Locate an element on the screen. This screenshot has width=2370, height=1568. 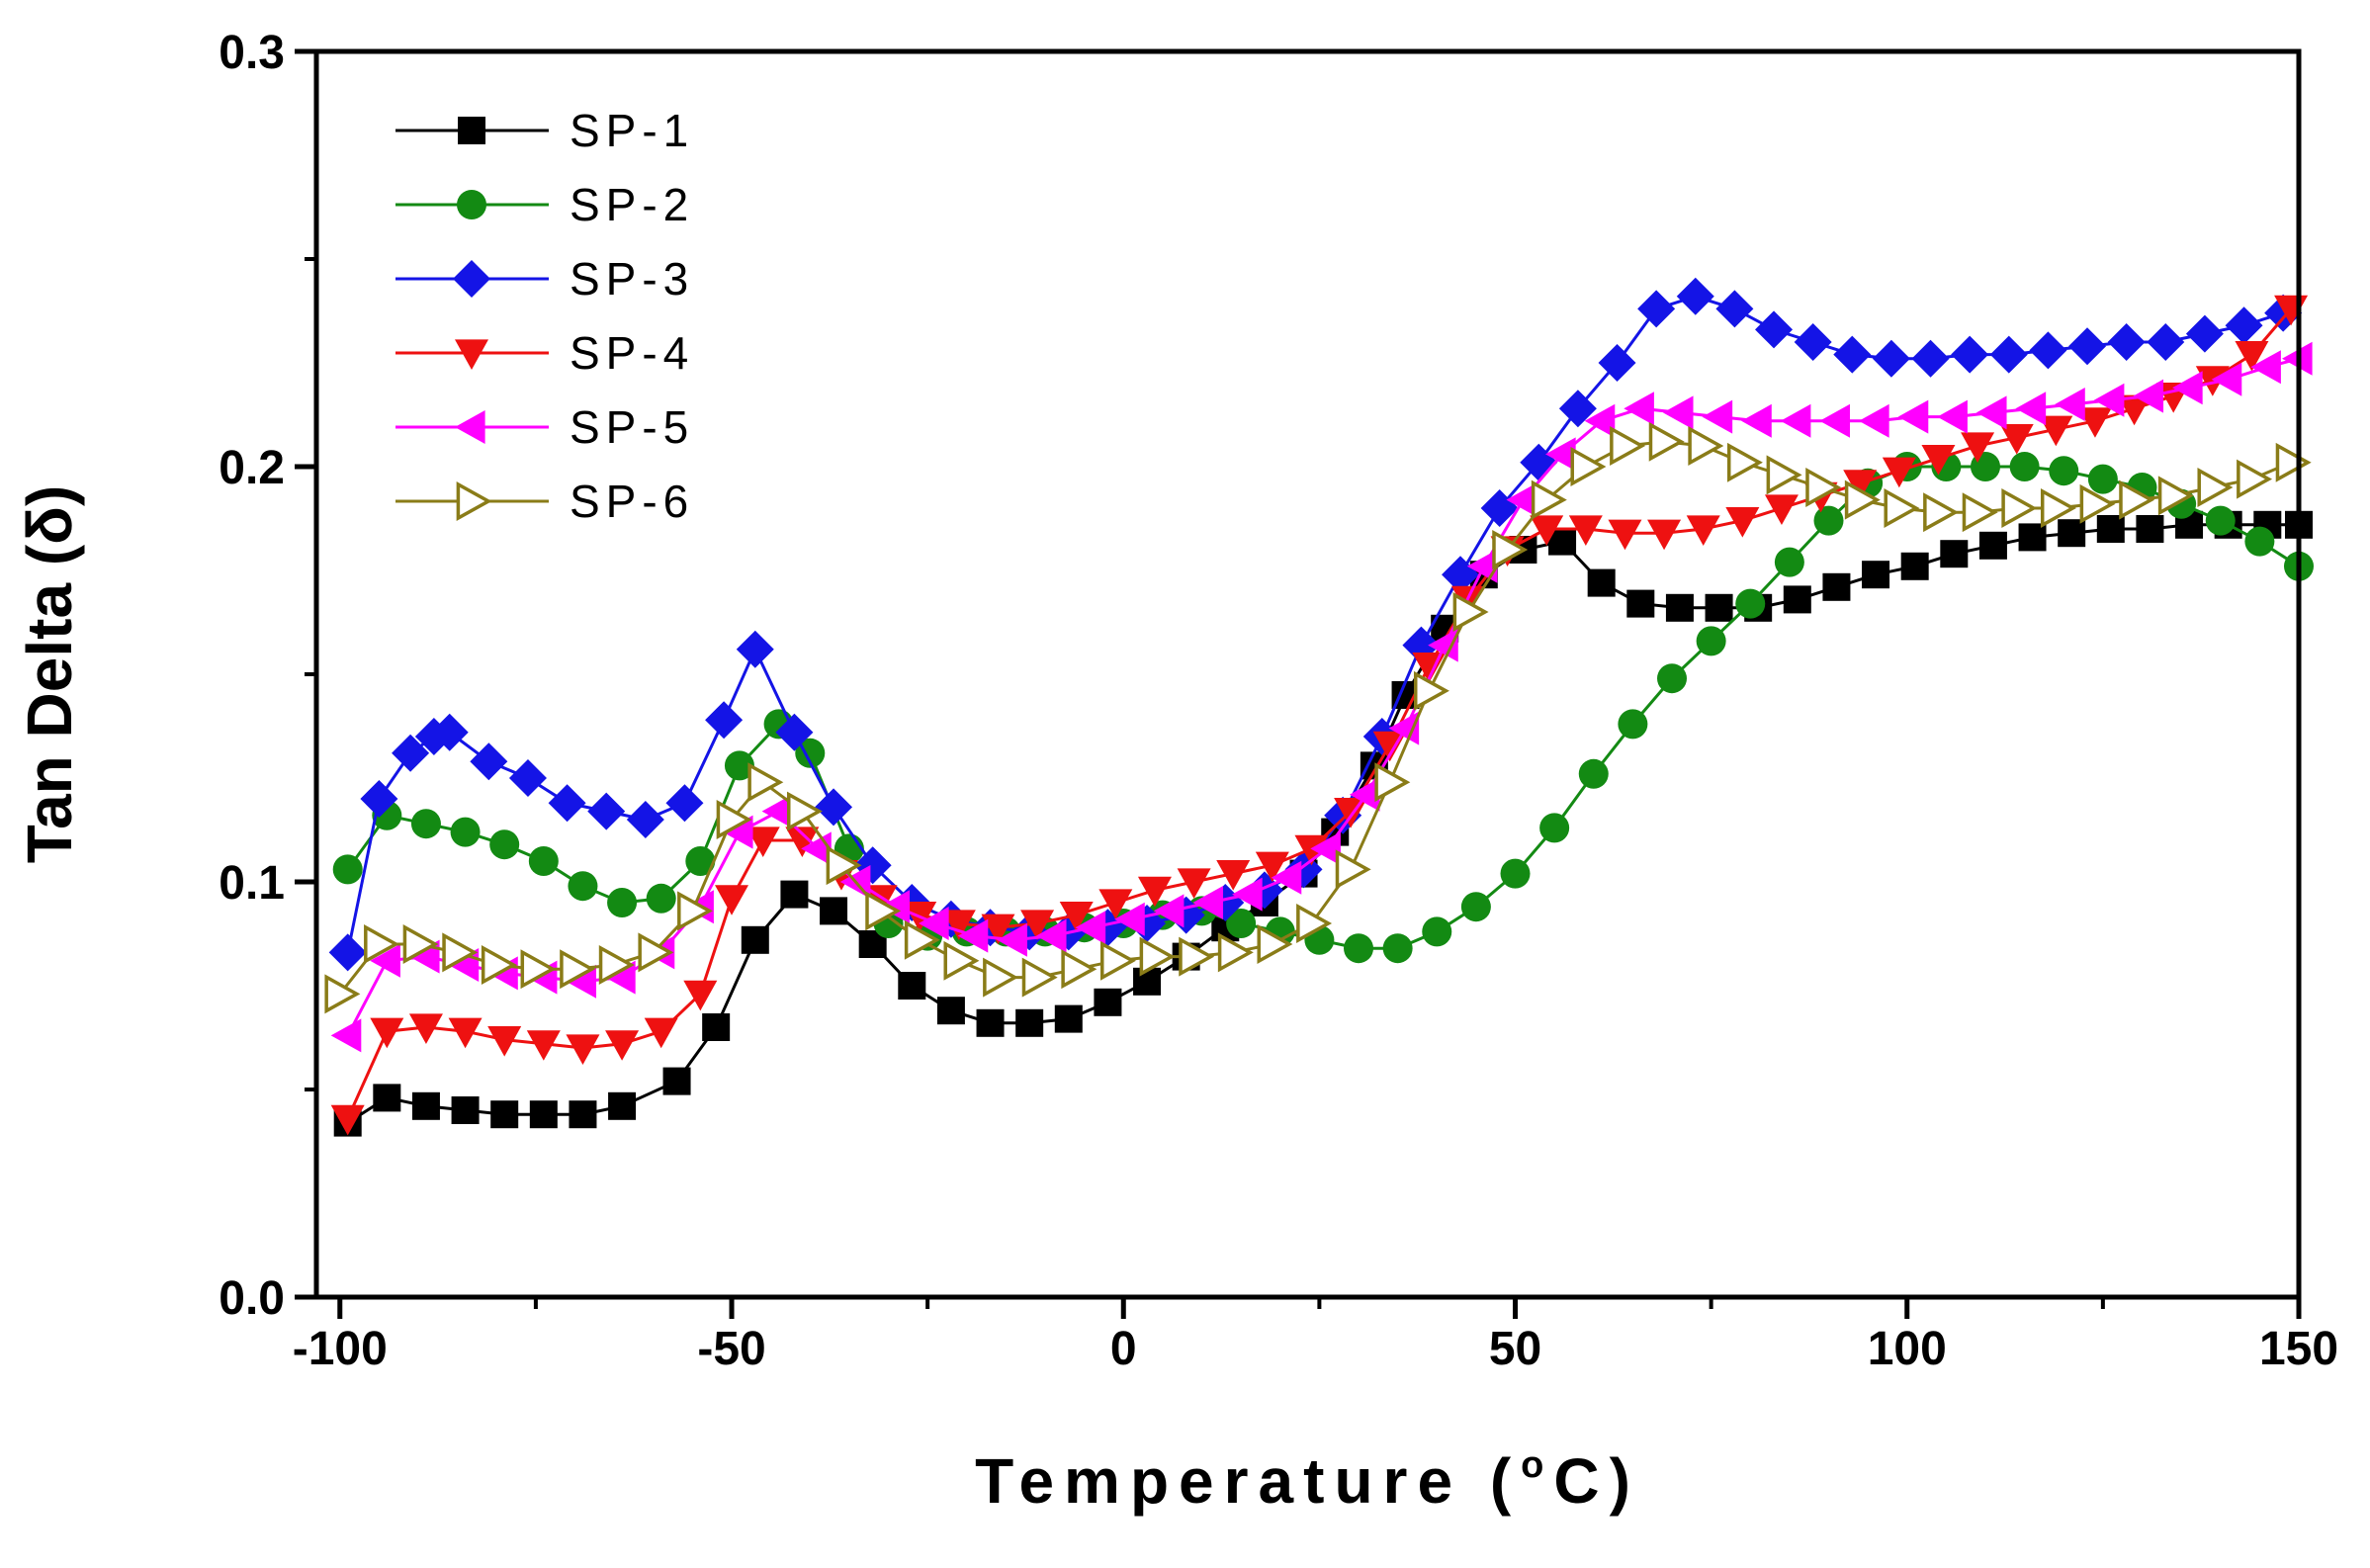
x-tick-label: 50 is located at coordinates (1515, 1349).